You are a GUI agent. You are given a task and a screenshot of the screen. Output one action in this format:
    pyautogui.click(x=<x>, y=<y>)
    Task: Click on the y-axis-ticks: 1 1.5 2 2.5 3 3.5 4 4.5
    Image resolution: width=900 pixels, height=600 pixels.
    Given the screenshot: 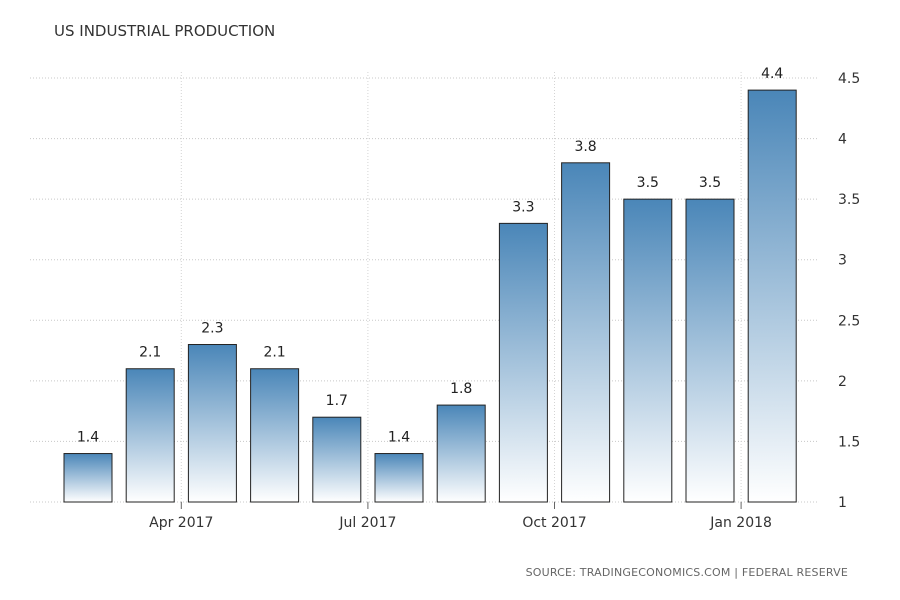 What is the action you would take?
    pyautogui.click(x=849, y=291)
    